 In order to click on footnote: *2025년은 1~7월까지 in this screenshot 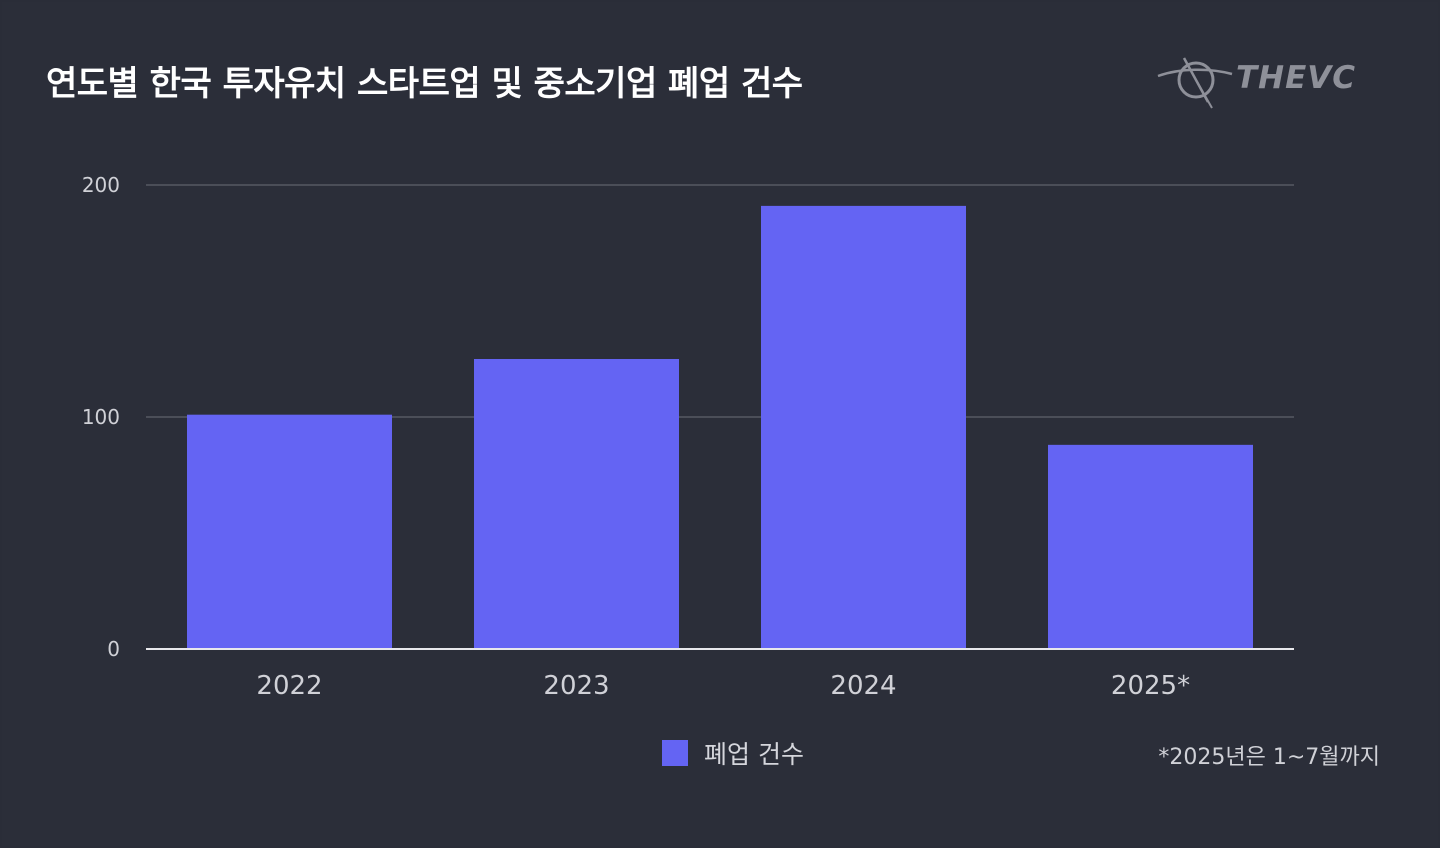, I will do `click(1269, 757)`.